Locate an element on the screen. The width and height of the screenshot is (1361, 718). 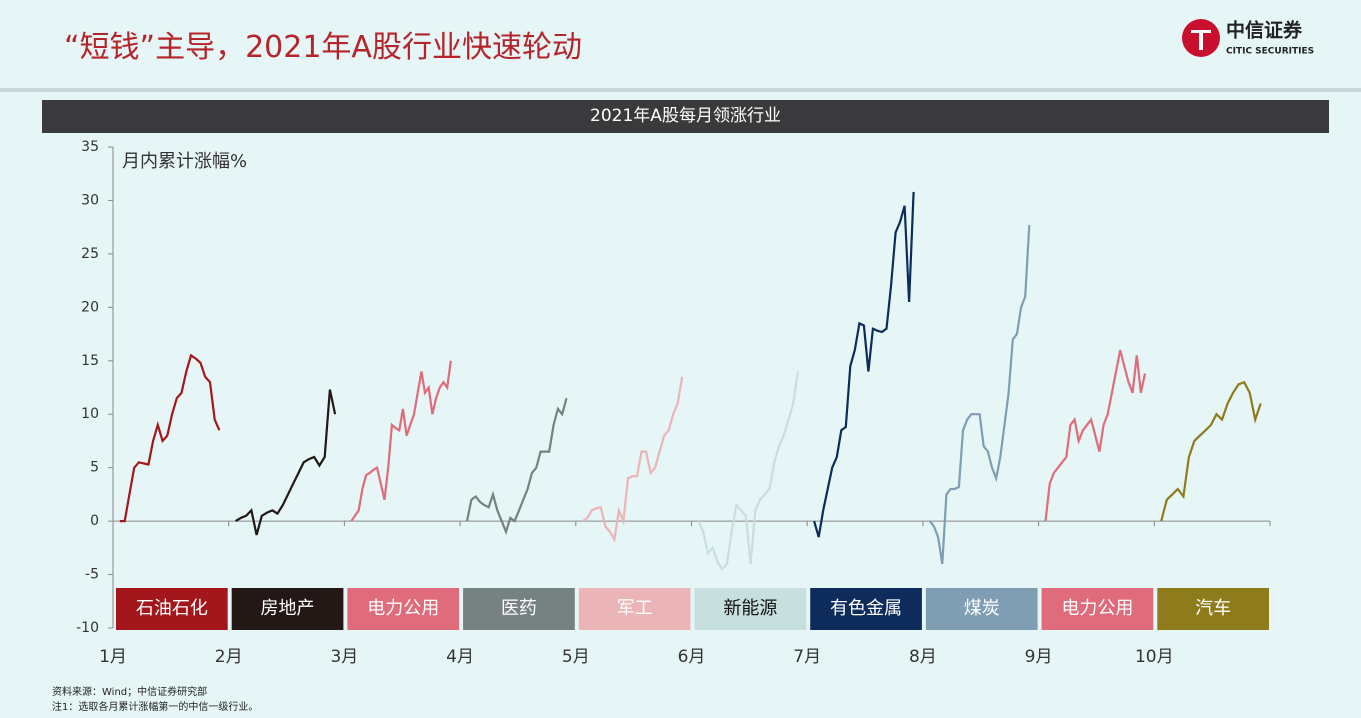
legend-label: 汽车 is located at coordinates (1213, 608).